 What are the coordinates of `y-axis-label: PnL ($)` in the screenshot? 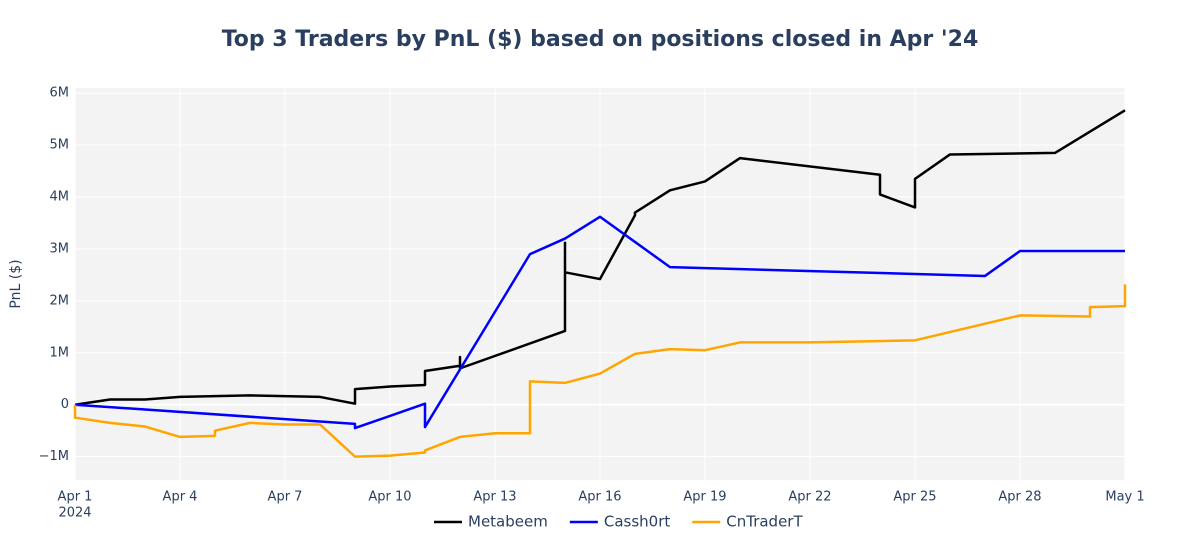 It's located at (16, 283).